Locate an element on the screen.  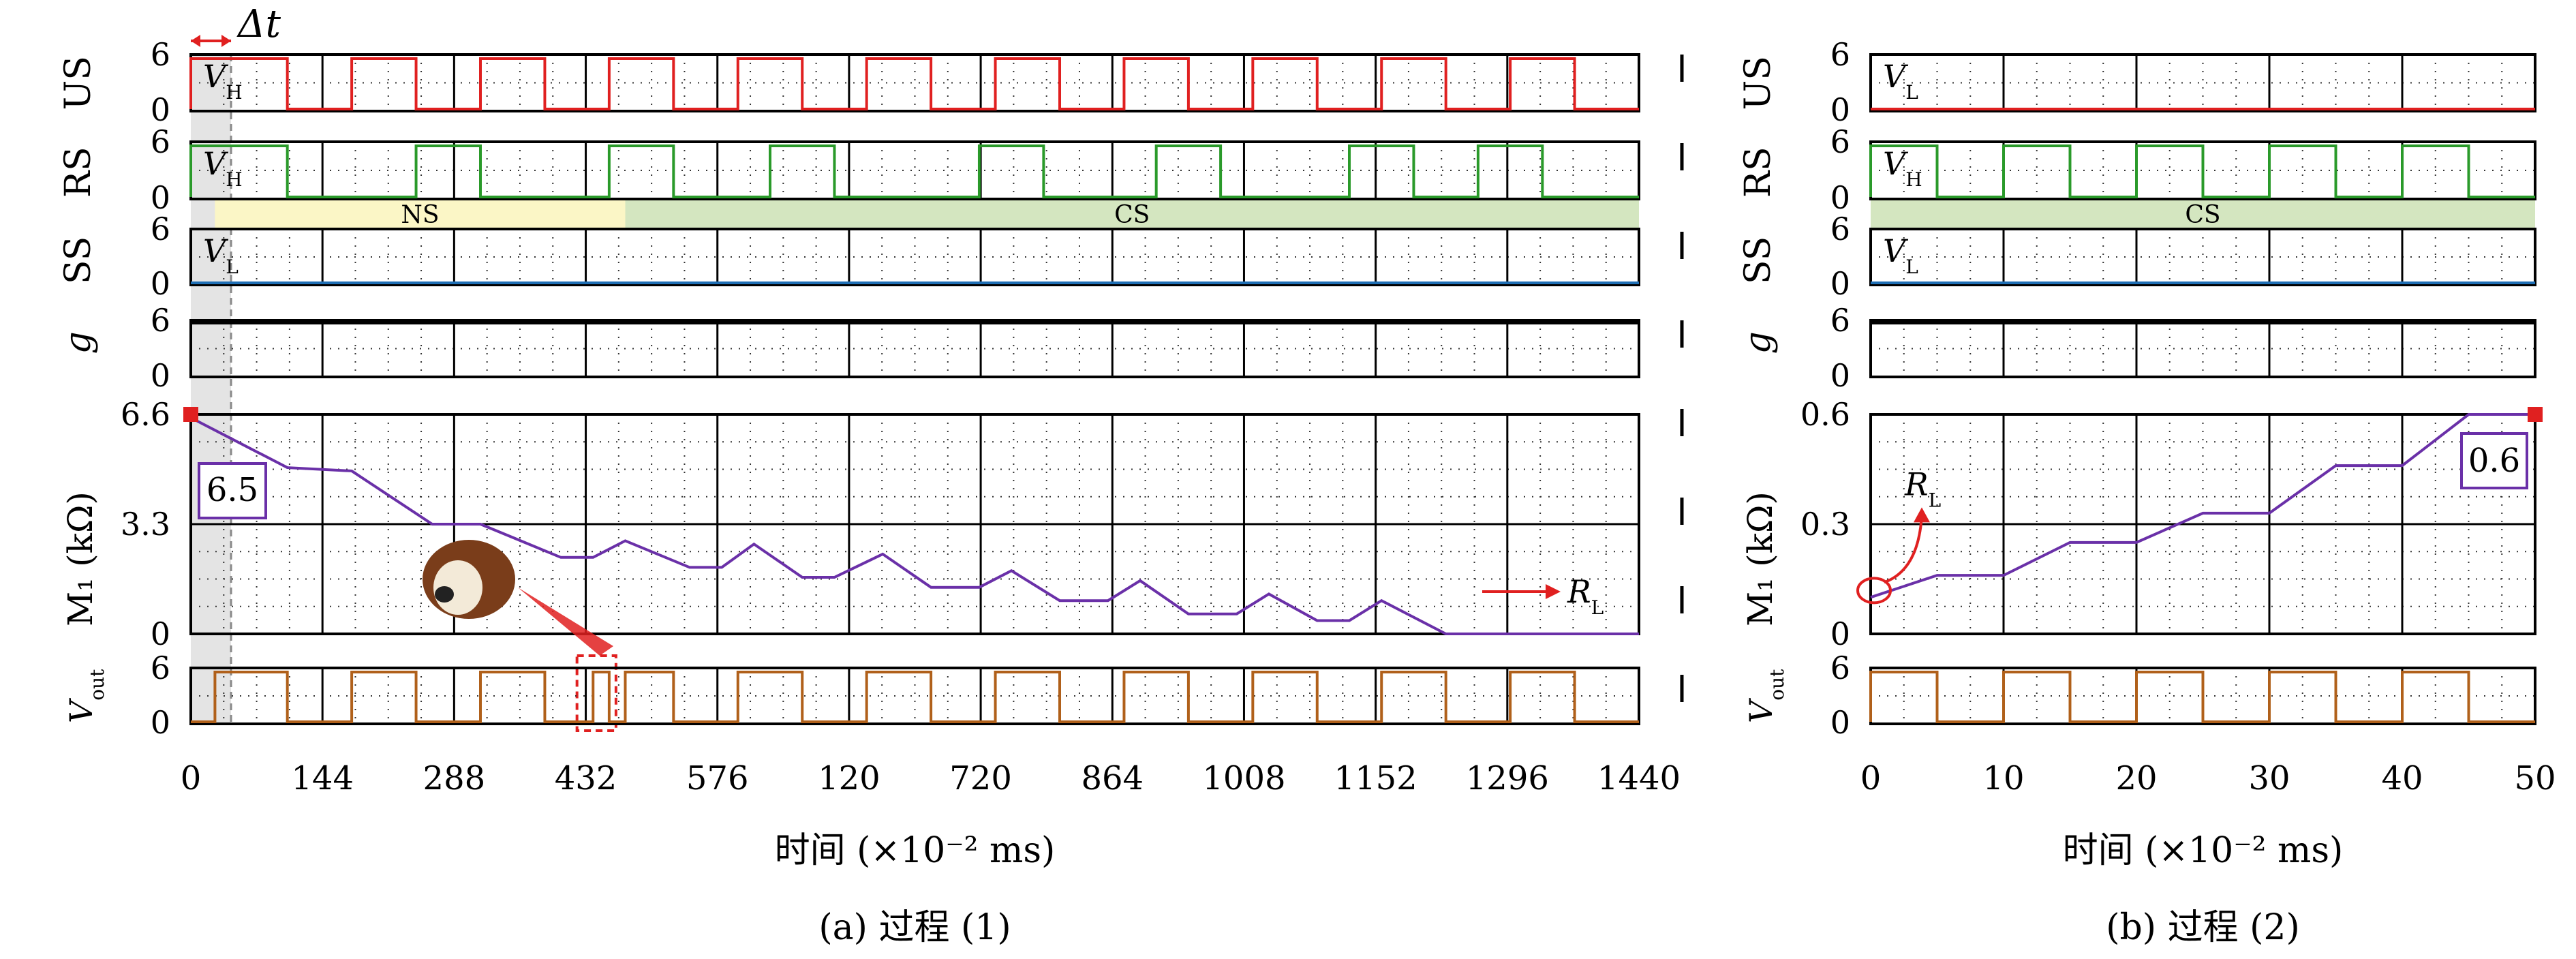
start-value-label: 6.5 is located at coordinates (232, 490).